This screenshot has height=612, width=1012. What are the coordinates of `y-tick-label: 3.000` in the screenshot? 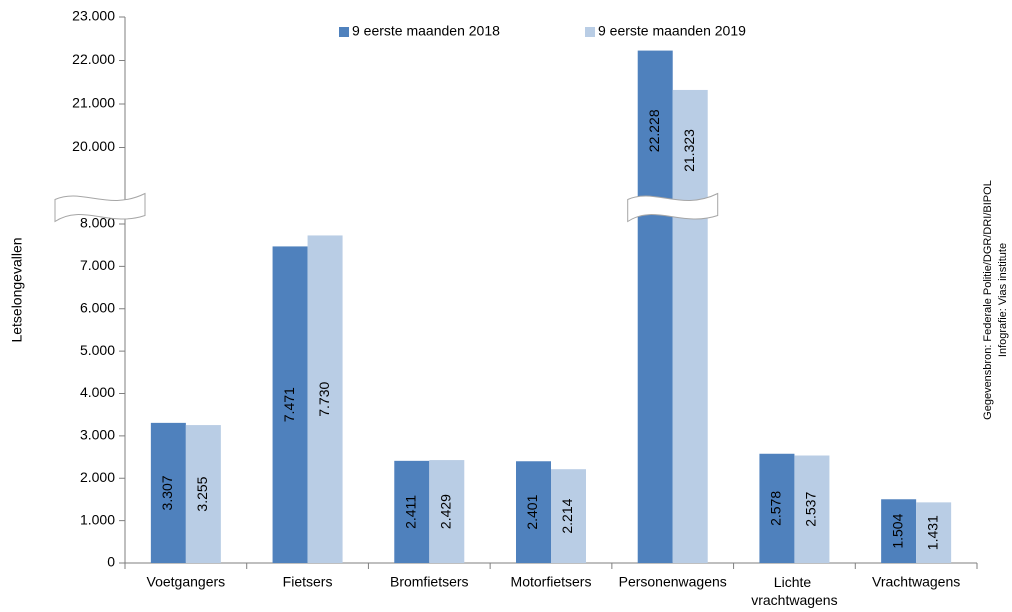 It's located at (97, 435).